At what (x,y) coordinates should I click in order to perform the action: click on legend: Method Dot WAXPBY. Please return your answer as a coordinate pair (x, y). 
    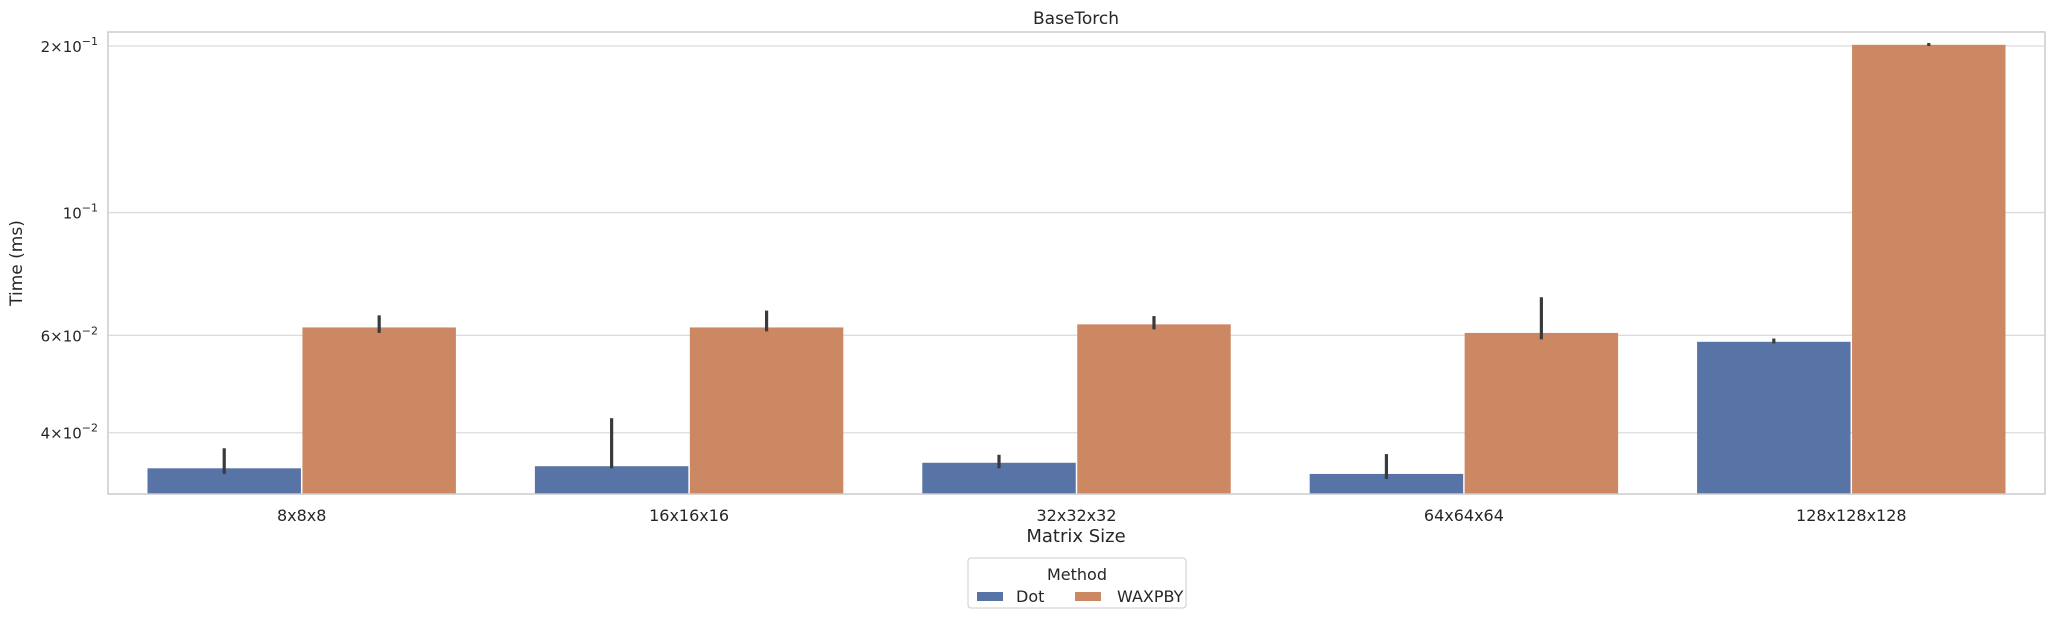
    Looking at the image, I should click on (1077, 583).